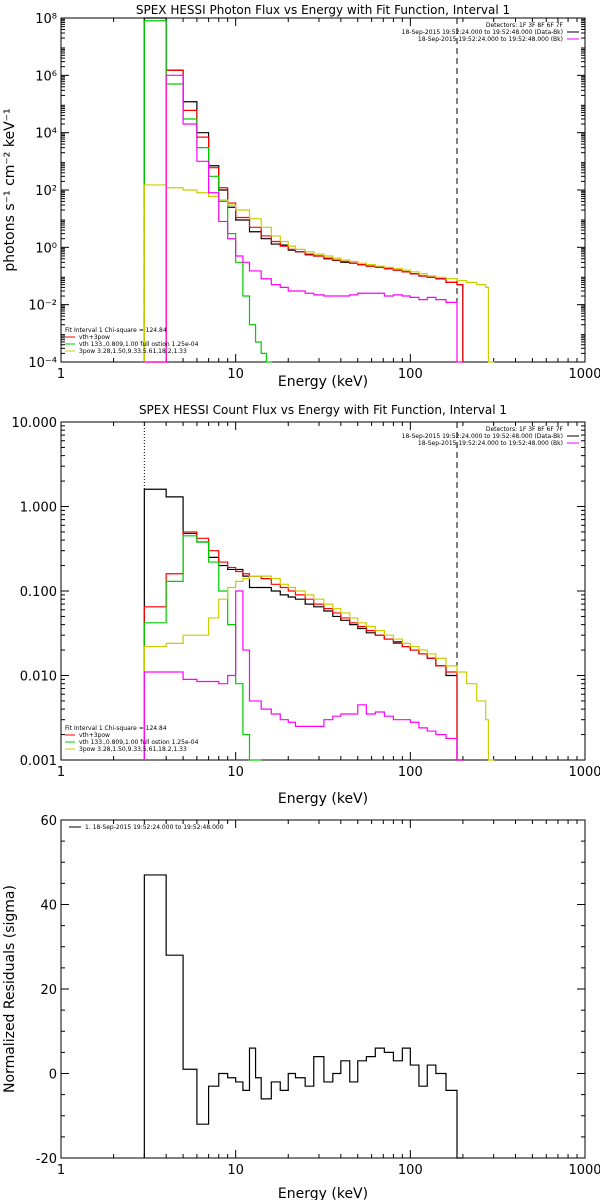 The width and height of the screenshot is (600, 1200). What do you see at coordinates (46, 1159) in the screenshot?
I see `y-tick-label: -20` at bounding box center [46, 1159].